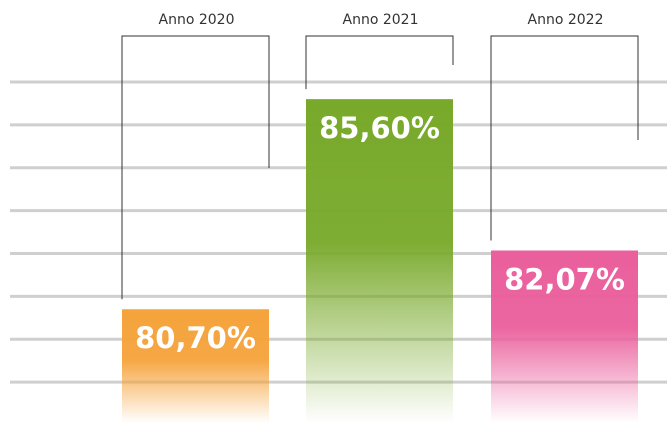  Describe the element at coordinates (566, 20) in the screenshot. I see `x-tick-label: Anno 2022` at that location.